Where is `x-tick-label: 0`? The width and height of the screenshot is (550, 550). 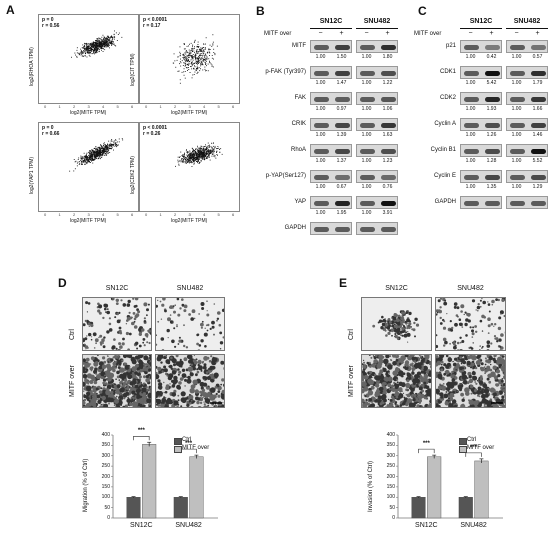
x-tick-label: 0 is located at coordinates (146, 214).